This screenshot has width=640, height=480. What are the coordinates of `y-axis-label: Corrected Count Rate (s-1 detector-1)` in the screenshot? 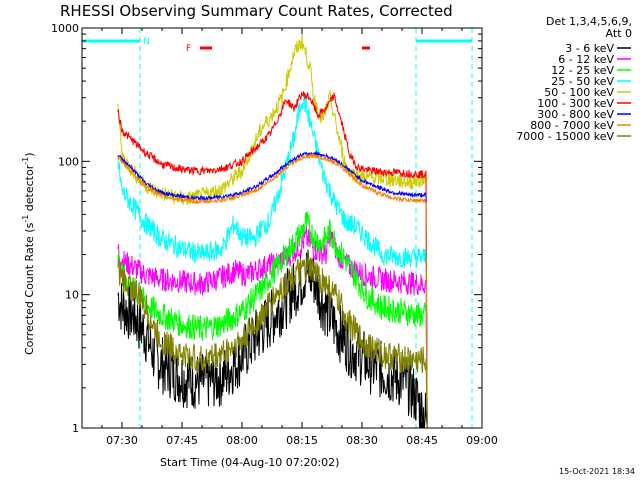 It's located at (28, 253).